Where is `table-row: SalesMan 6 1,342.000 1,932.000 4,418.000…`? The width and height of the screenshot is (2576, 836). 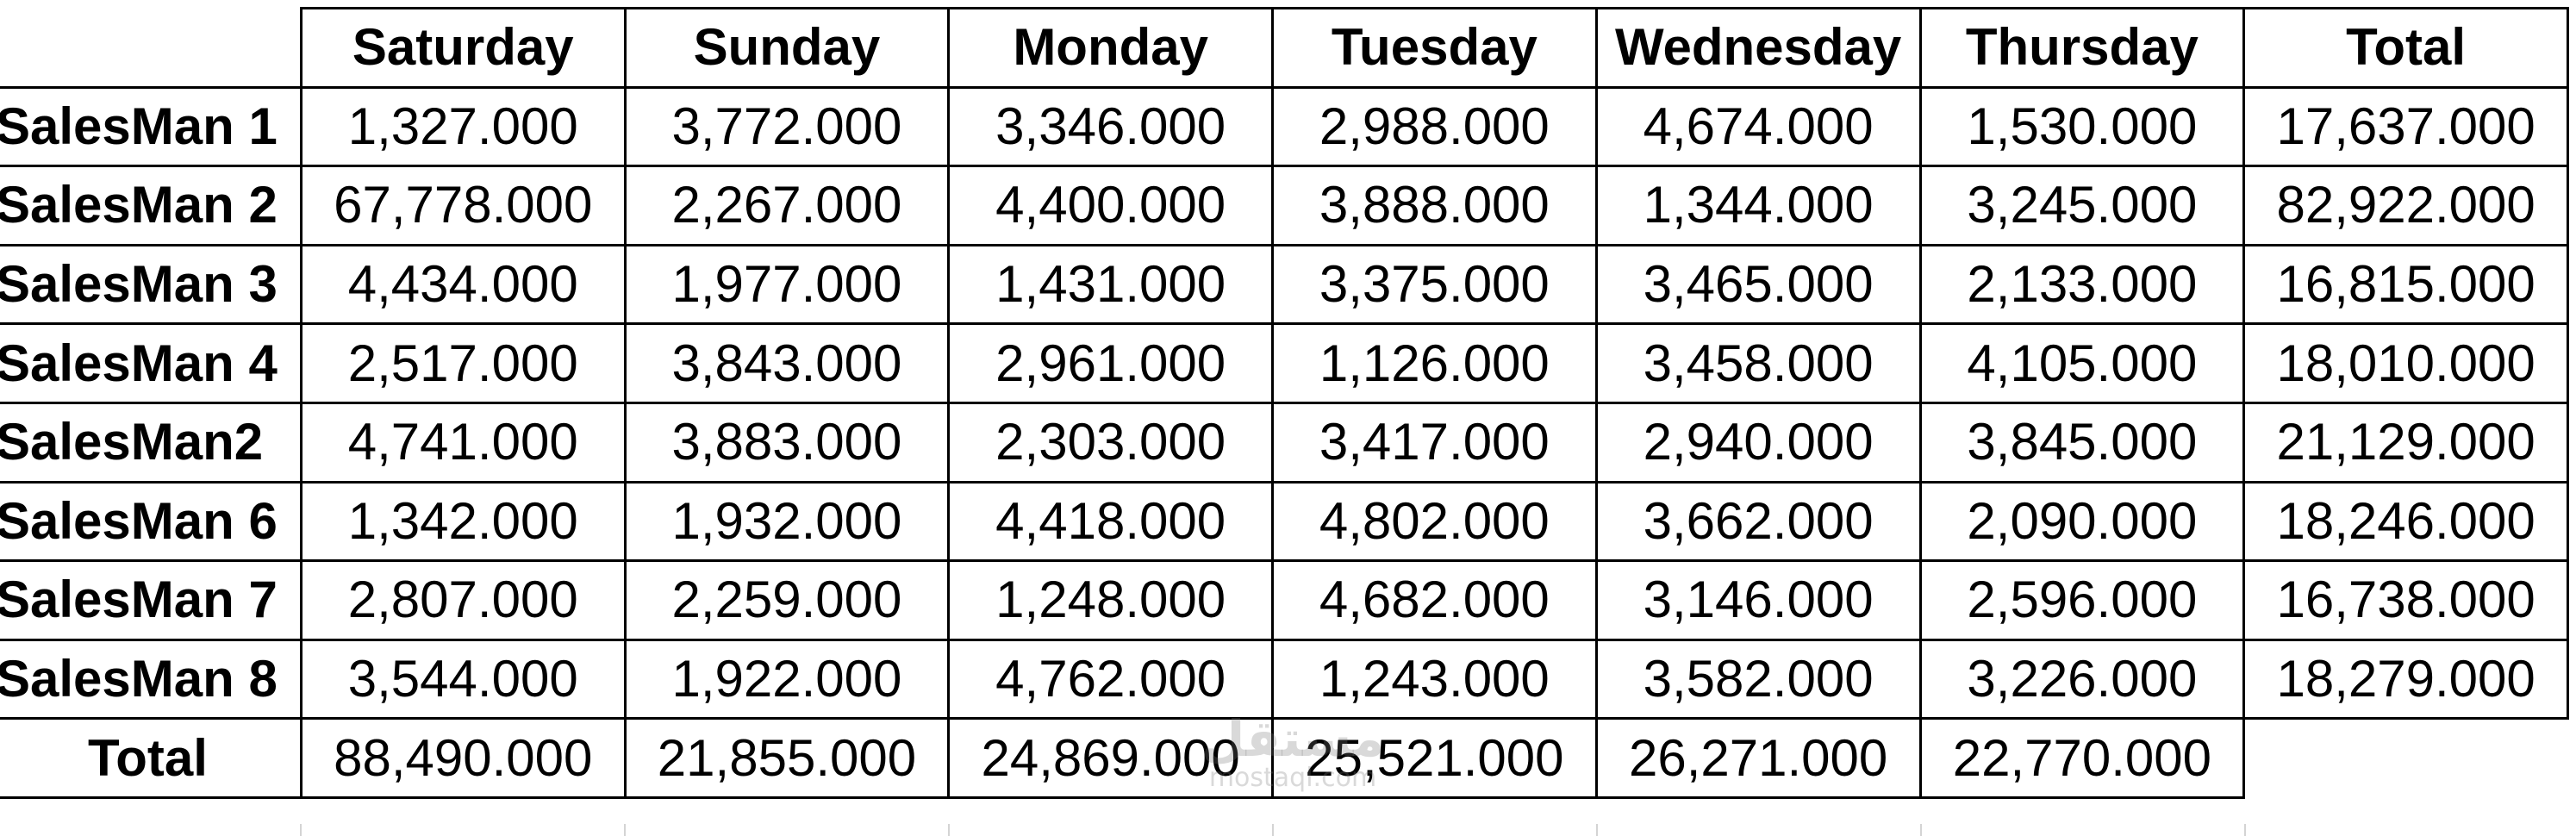
table-row: SalesMan 6 1,342.000 1,932.000 4,418.000… is located at coordinates (1284, 521).